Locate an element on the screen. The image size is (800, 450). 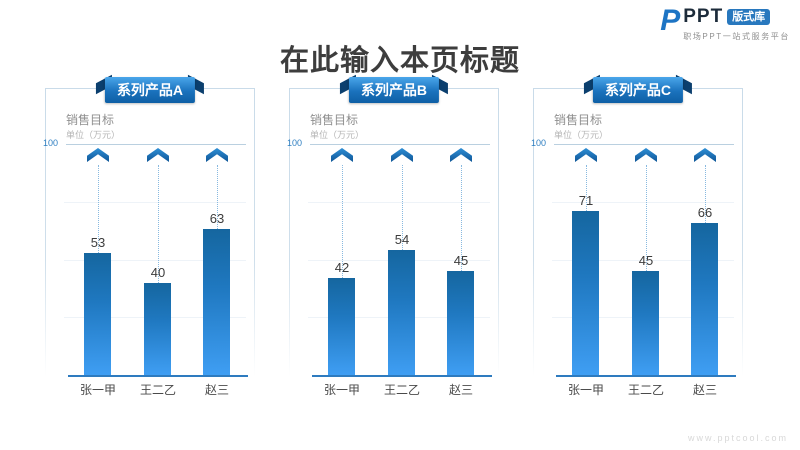
brand-badge: 版式库 is located at coordinates (749, 17).